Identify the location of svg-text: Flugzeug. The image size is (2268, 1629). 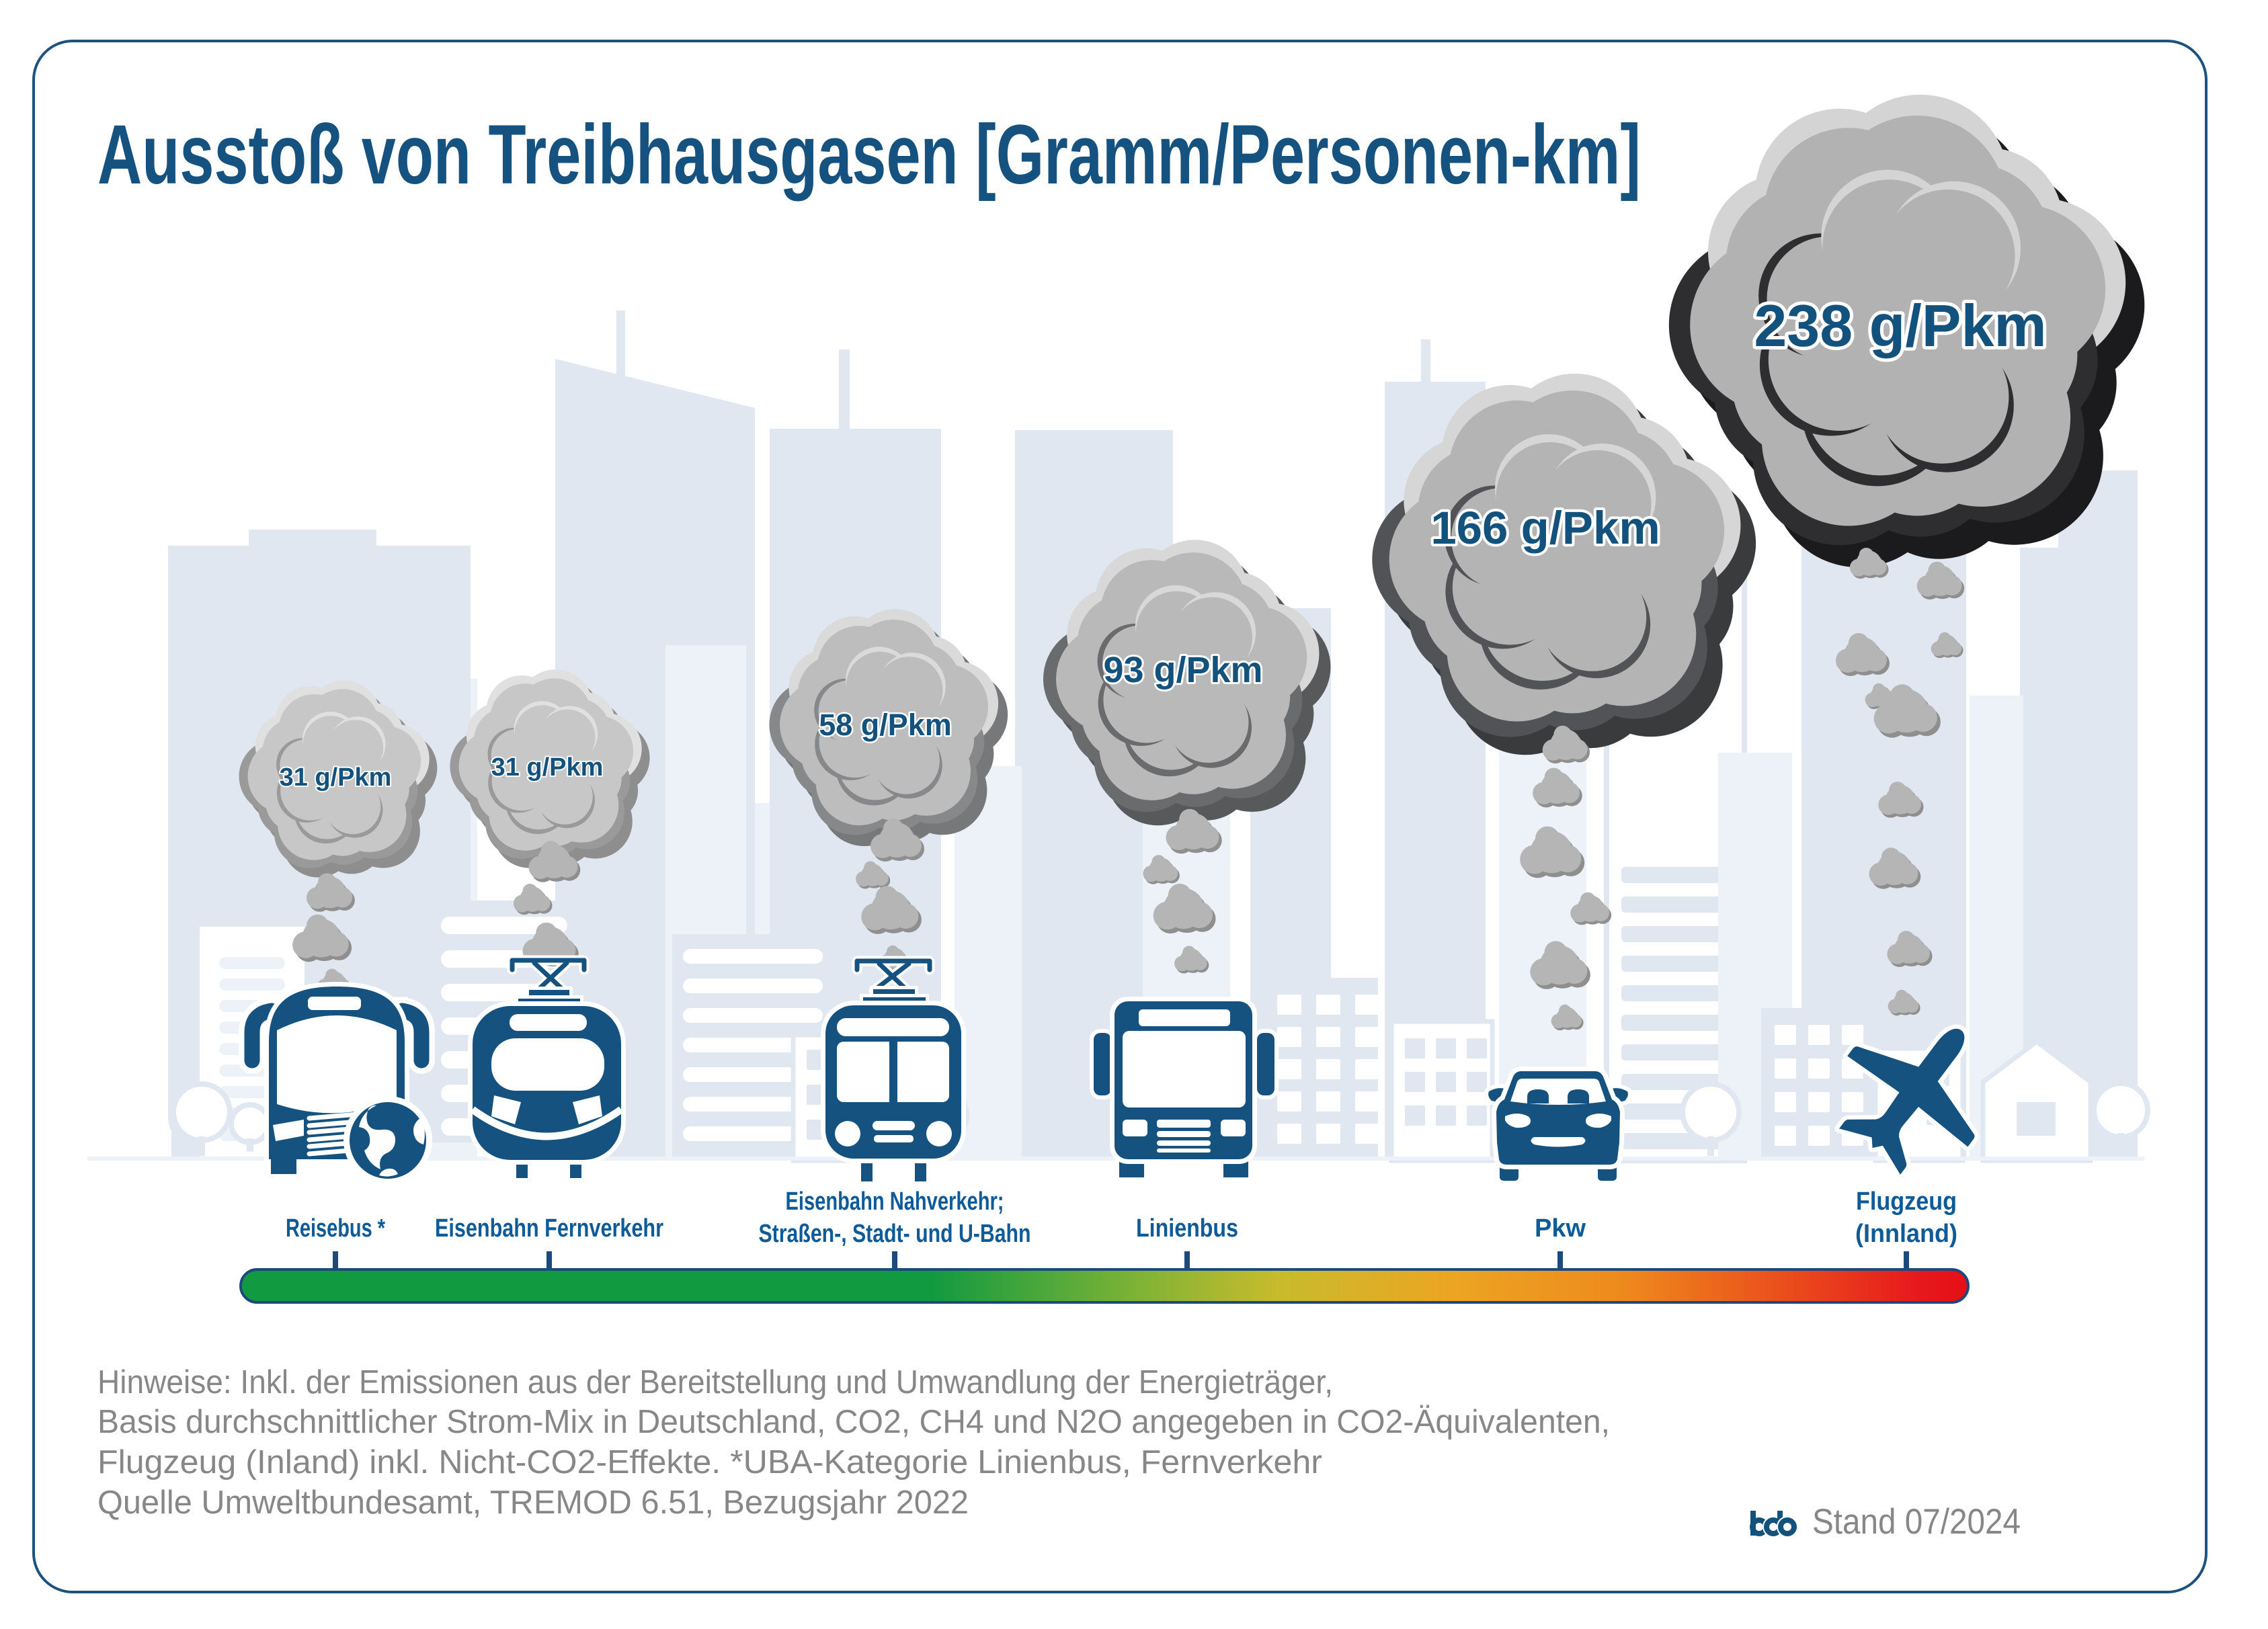
(1907, 1201).